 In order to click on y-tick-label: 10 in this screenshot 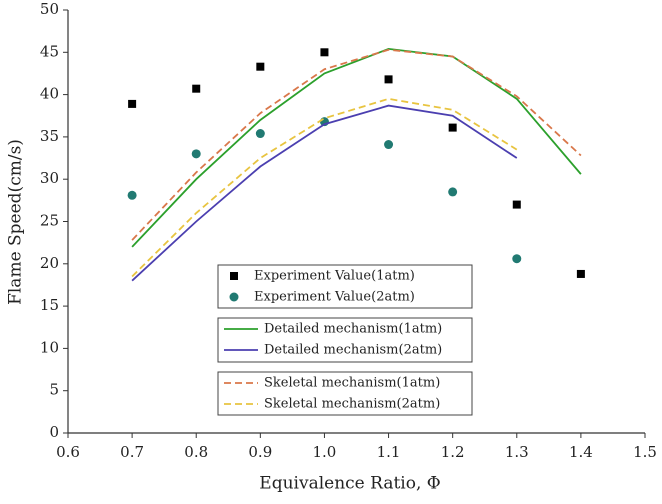, I will do `click(49, 347)`.